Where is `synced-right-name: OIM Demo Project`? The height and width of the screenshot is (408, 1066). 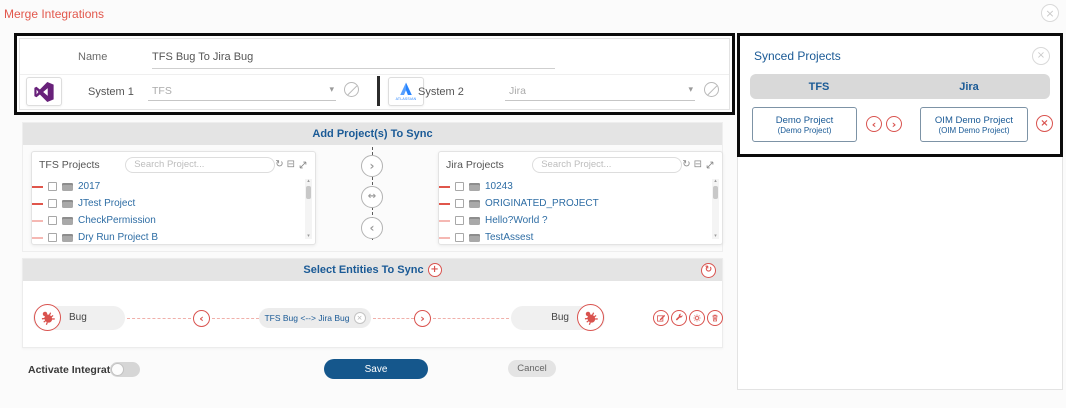
synced-right-name: OIM Demo Project is located at coordinates (974, 120).